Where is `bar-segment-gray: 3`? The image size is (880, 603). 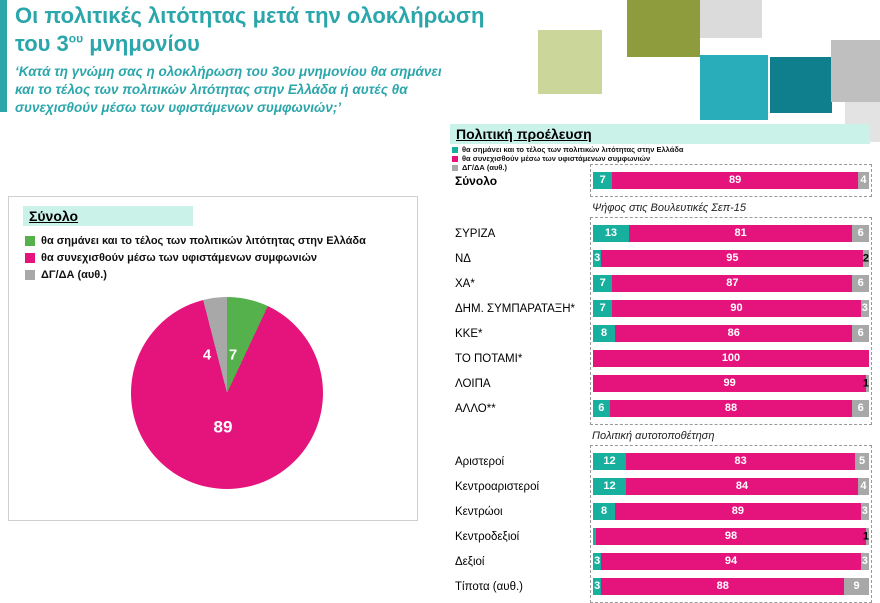
bar-segment-gray: 3 is located at coordinates (864, 561).